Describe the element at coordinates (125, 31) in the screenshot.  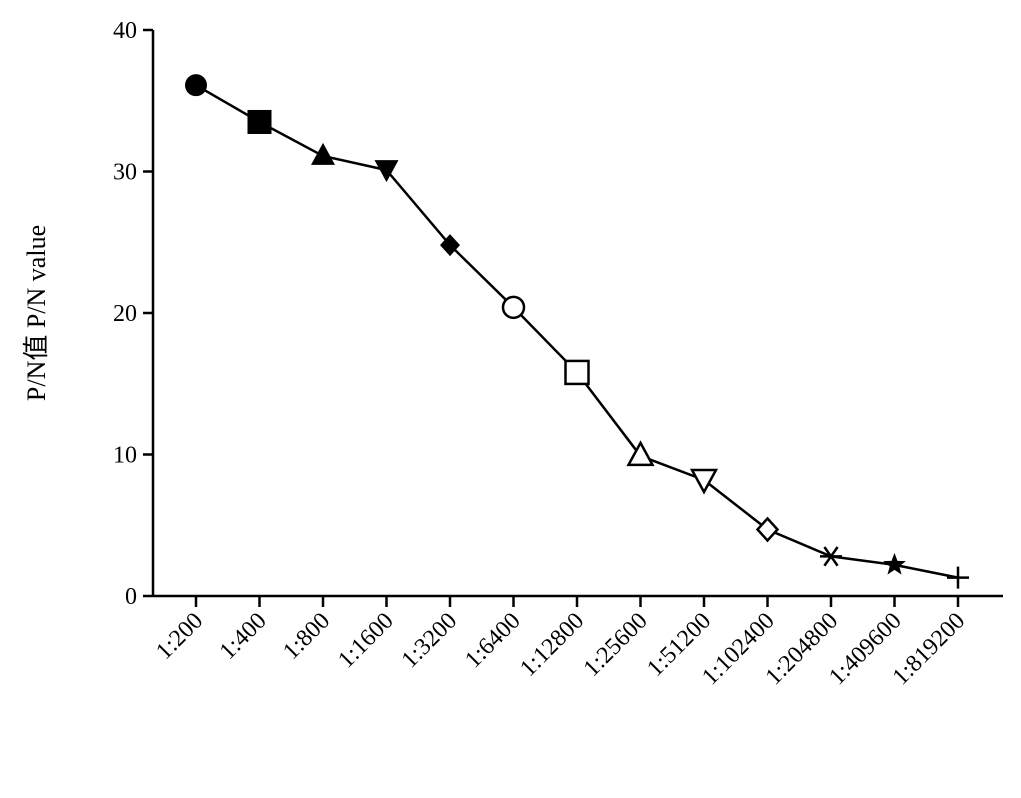
I see `y-tick-label: 40` at that location.